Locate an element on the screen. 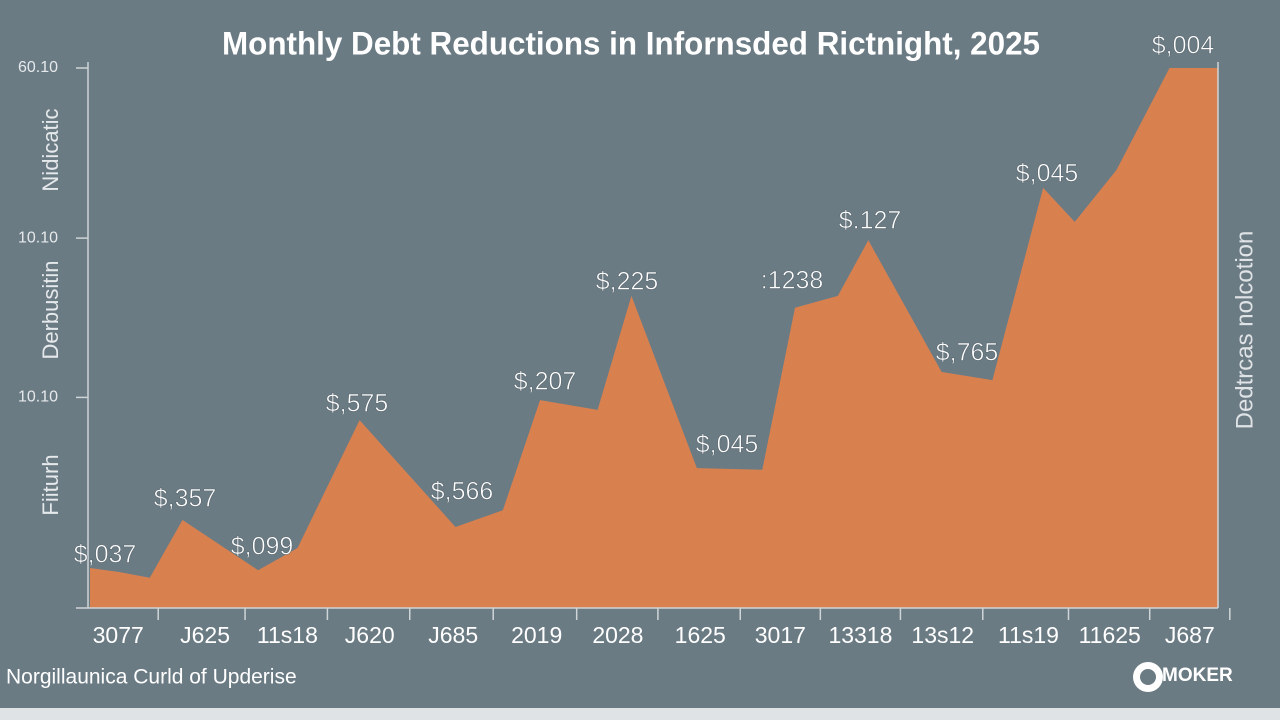  bottom-strip is located at coordinates (640, 714).